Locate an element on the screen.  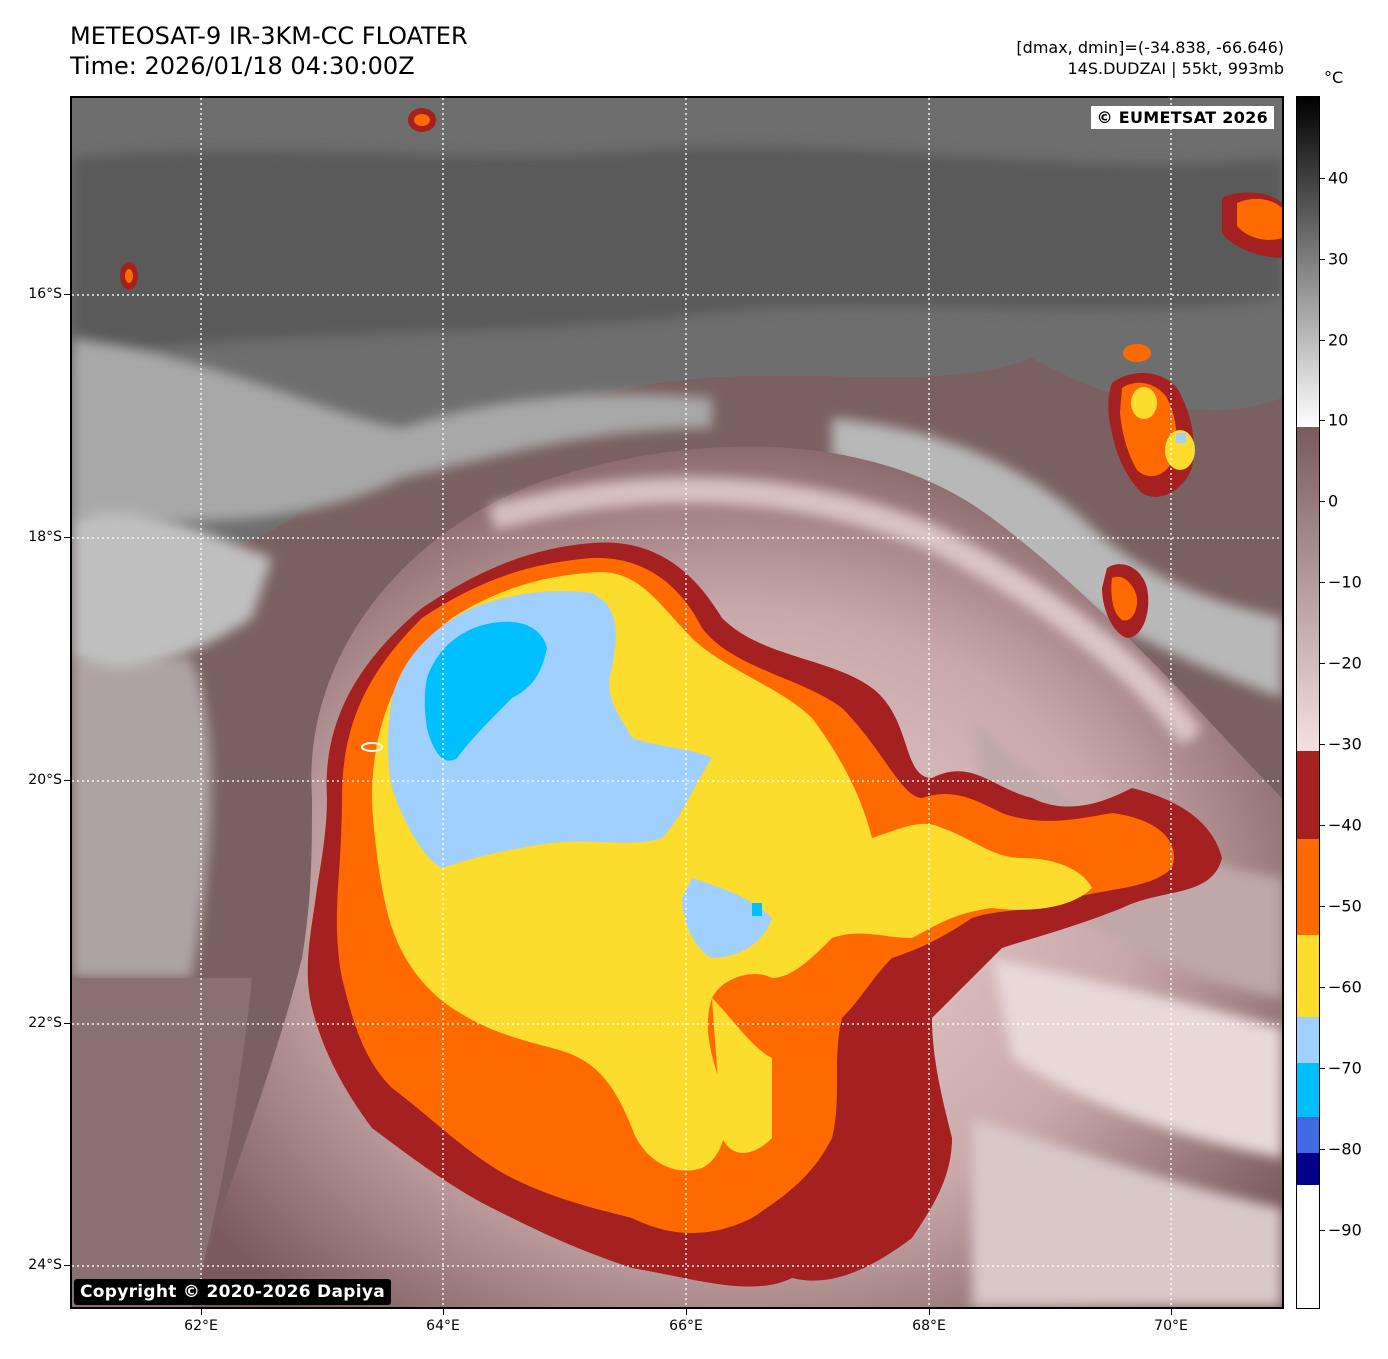
temperature-range: [dmax, dmin]=(-34.838, -66.646) is located at coordinates (1150, 47).